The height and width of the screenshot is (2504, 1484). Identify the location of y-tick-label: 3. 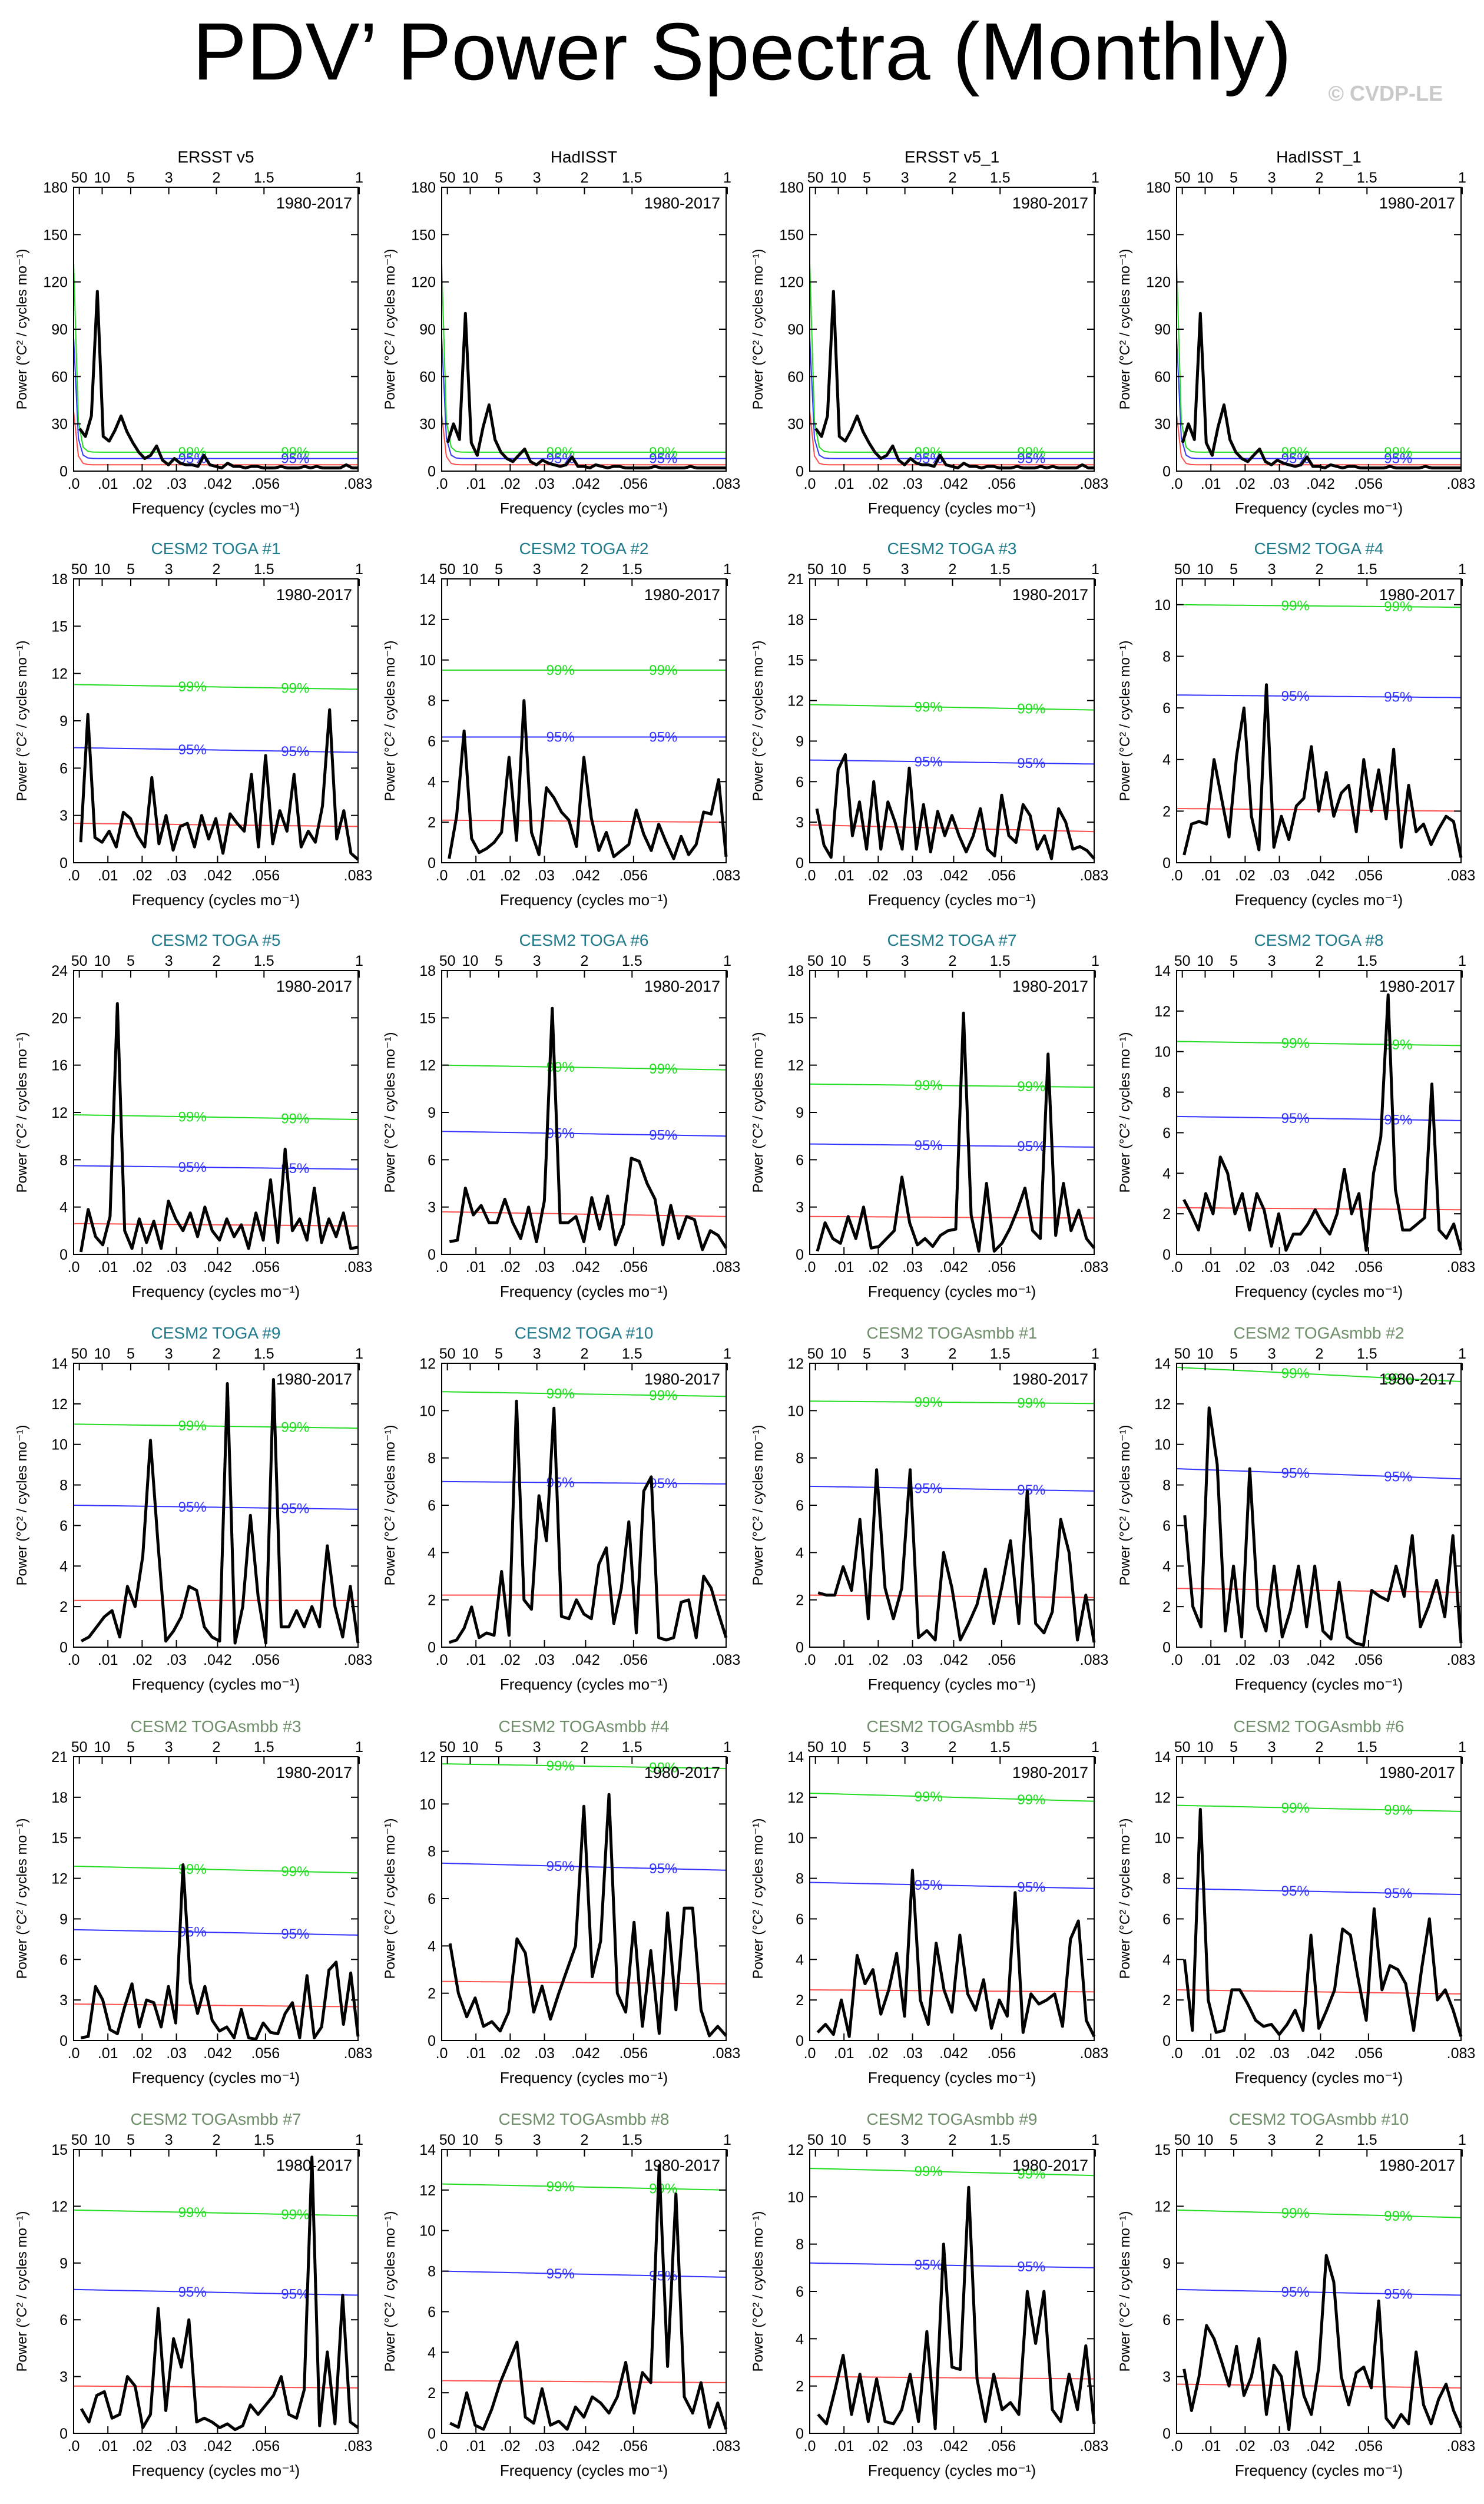
(63, 2000).